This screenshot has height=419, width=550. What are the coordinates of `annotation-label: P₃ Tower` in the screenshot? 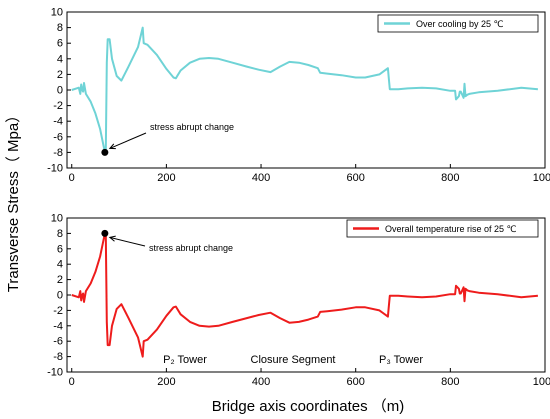 It's located at (401, 360).